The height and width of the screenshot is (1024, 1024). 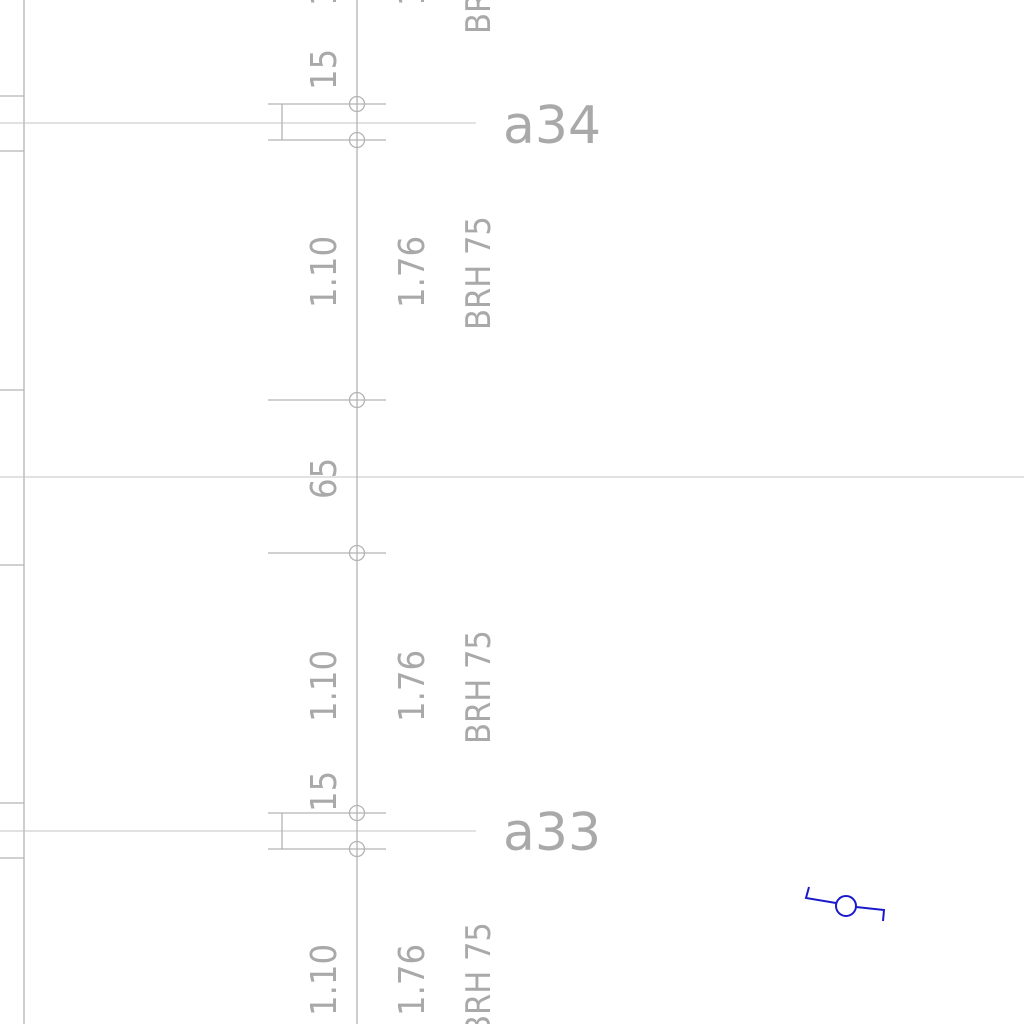 What do you see at coordinates (324, 3) in the screenshot?
I see `dimension-label: 1` at bounding box center [324, 3].